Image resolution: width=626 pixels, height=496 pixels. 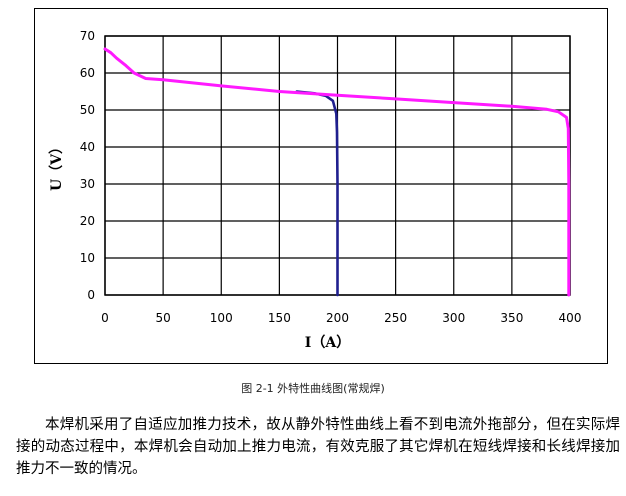 What do you see at coordinates (87, 110) in the screenshot?
I see `y-tick-label: 50` at bounding box center [87, 110].